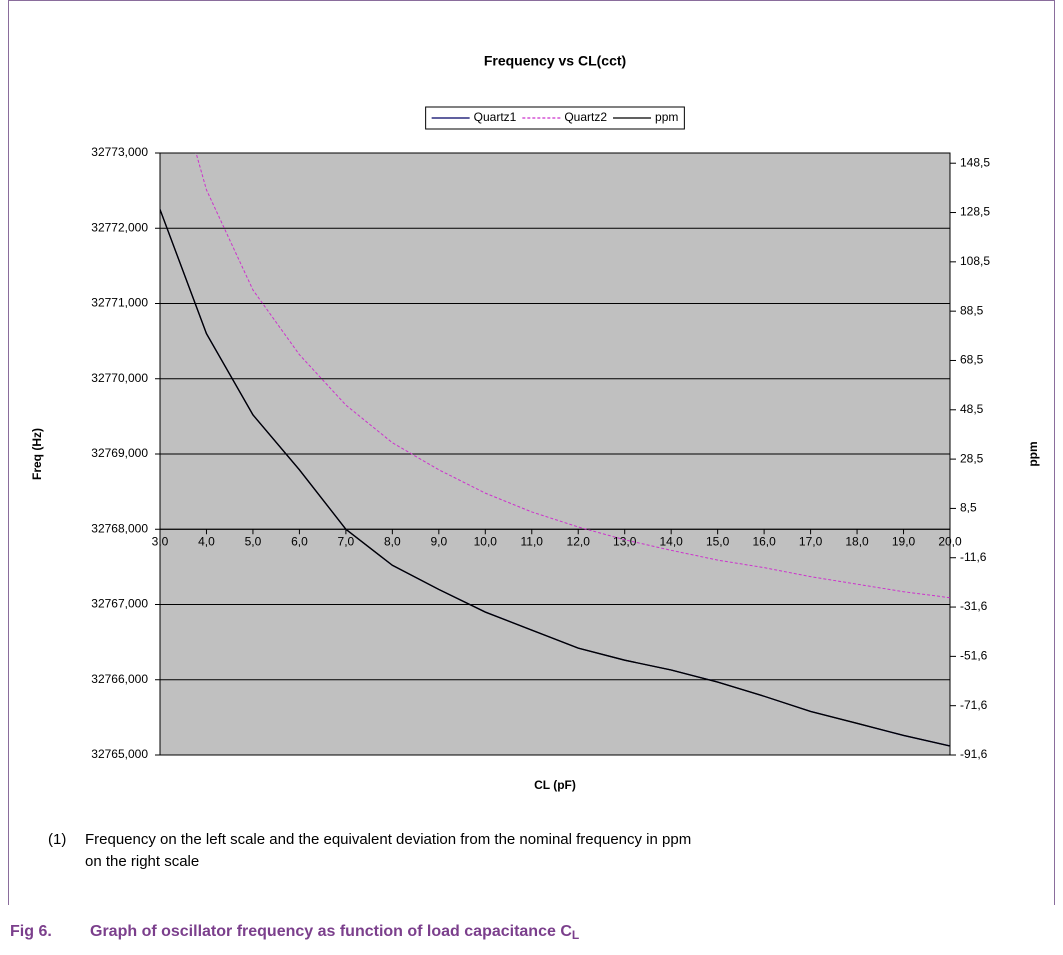 The width and height of the screenshot is (1063, 955). I want to click on y-tick-label: 32765,000, so click(119, 754).